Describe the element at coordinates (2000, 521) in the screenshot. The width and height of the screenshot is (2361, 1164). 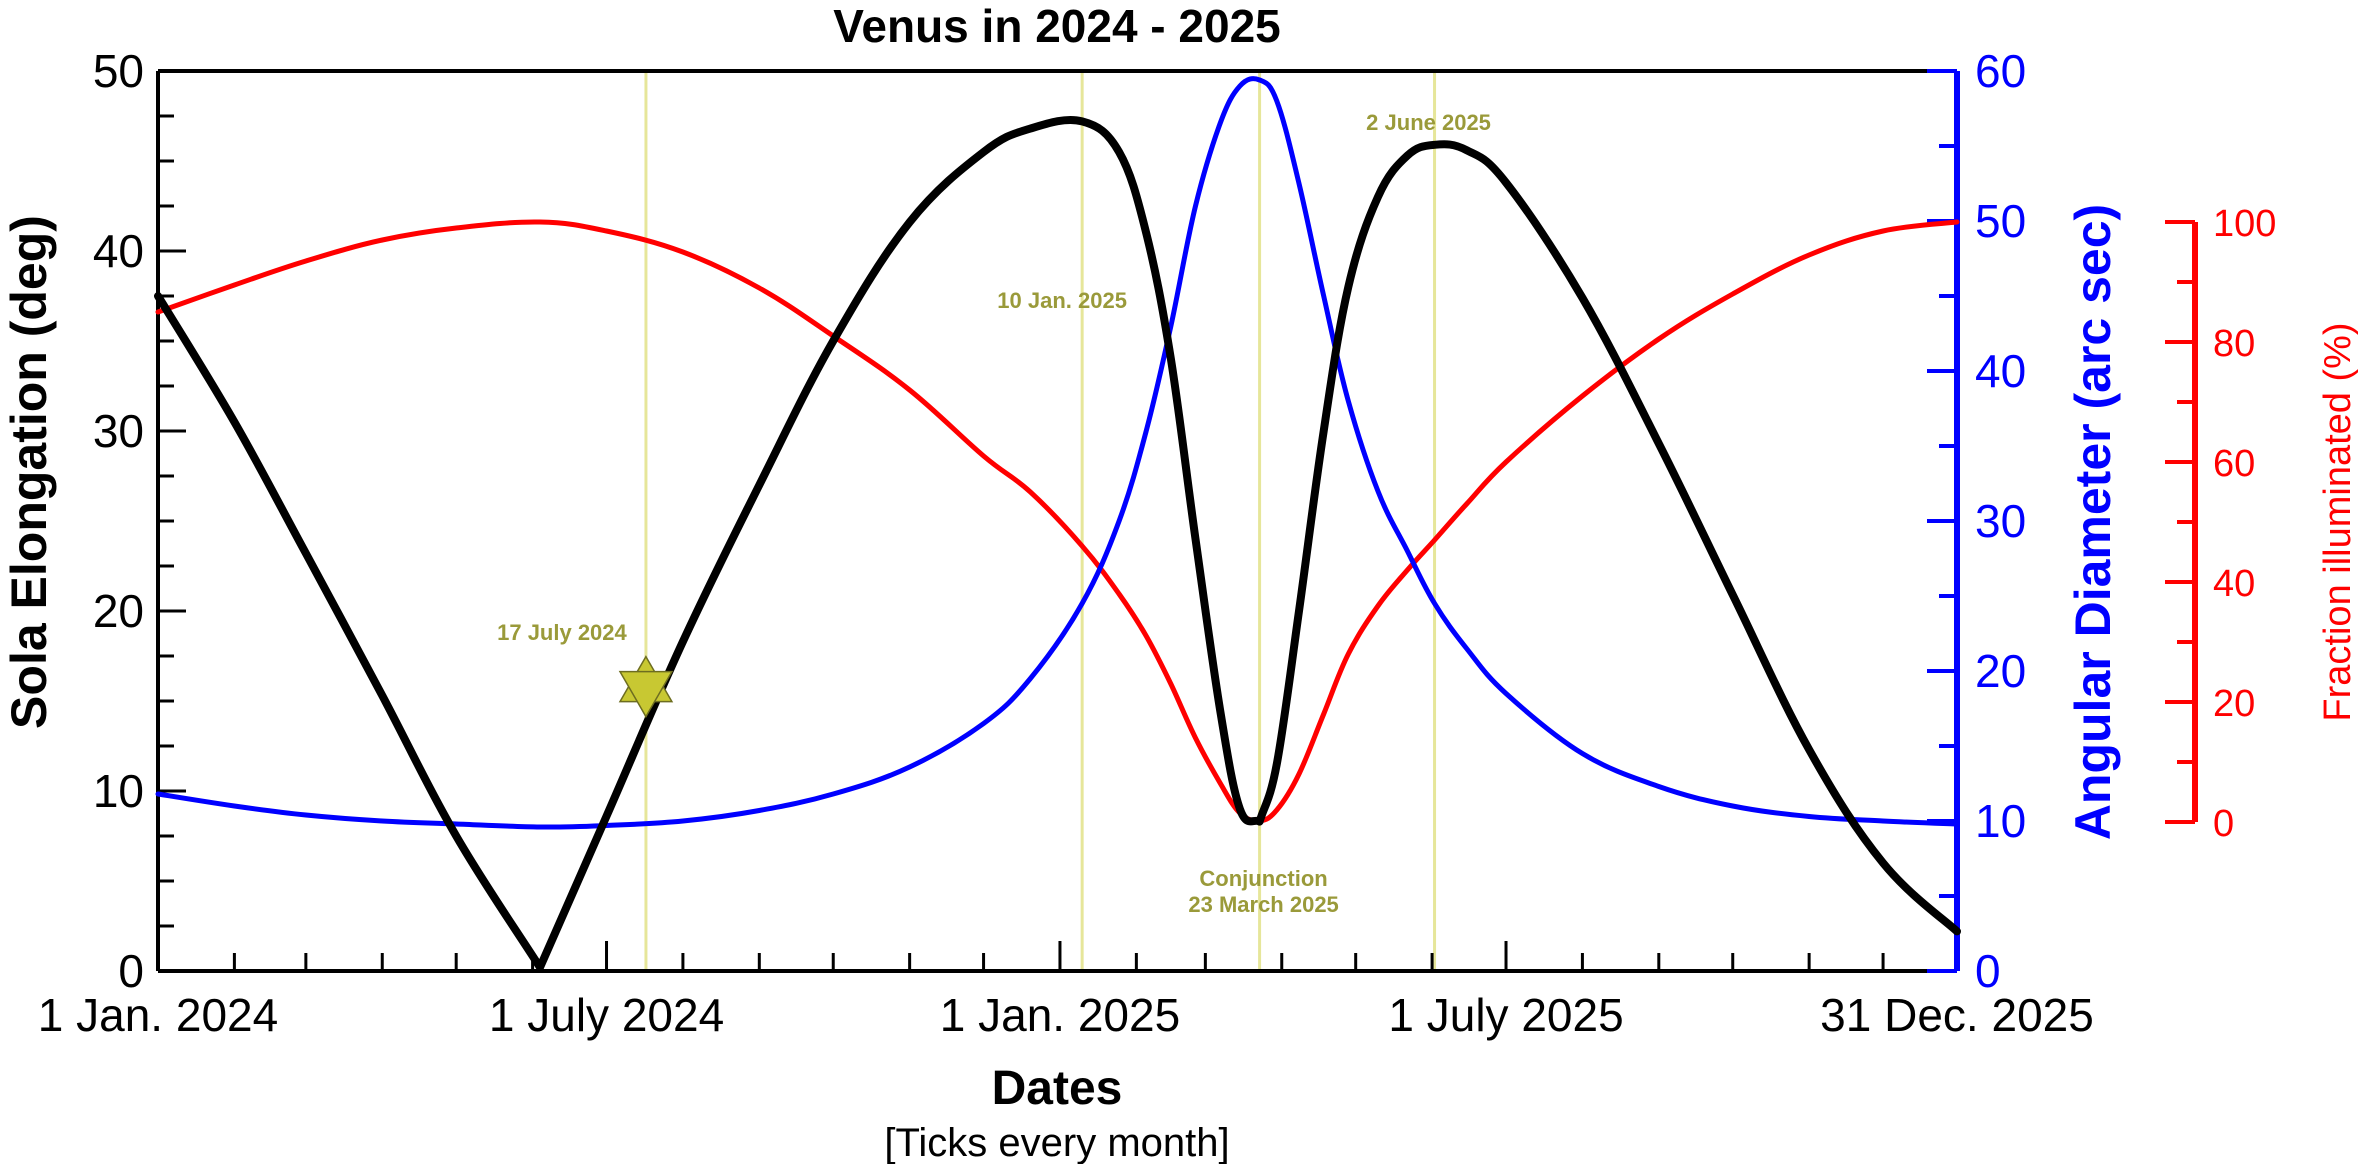
I see `blue-tick-label-3: 30` at that location.